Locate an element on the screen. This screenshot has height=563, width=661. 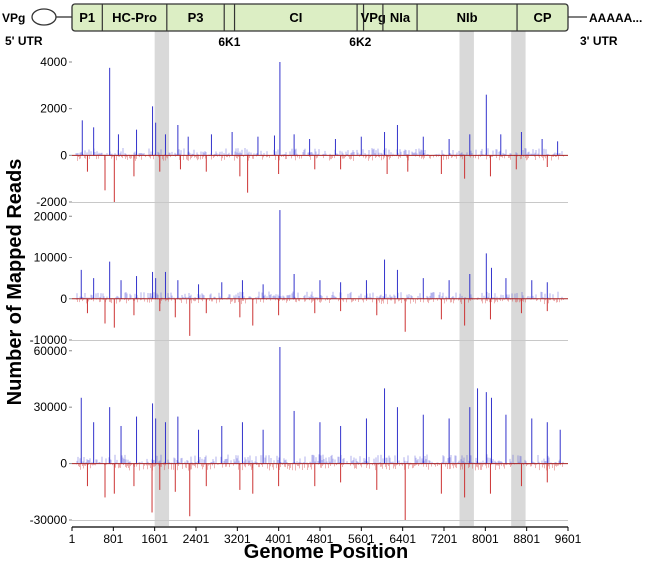
x-tick-label: 6401 is located at coordinates (402, 539).